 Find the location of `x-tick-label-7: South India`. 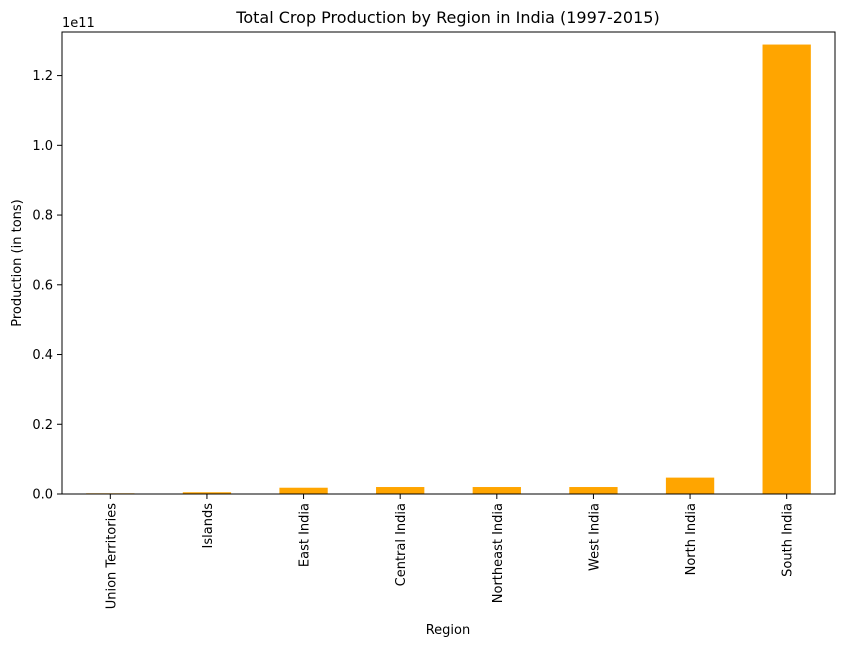

x-tick-label-7: South India is located at coordinates (788, 540).